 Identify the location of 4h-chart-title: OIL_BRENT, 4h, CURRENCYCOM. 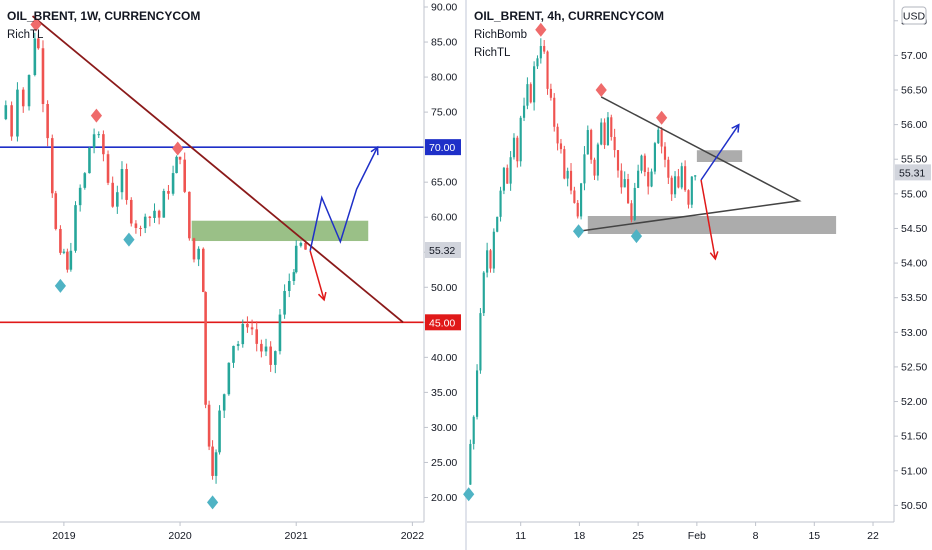
(569, 16).